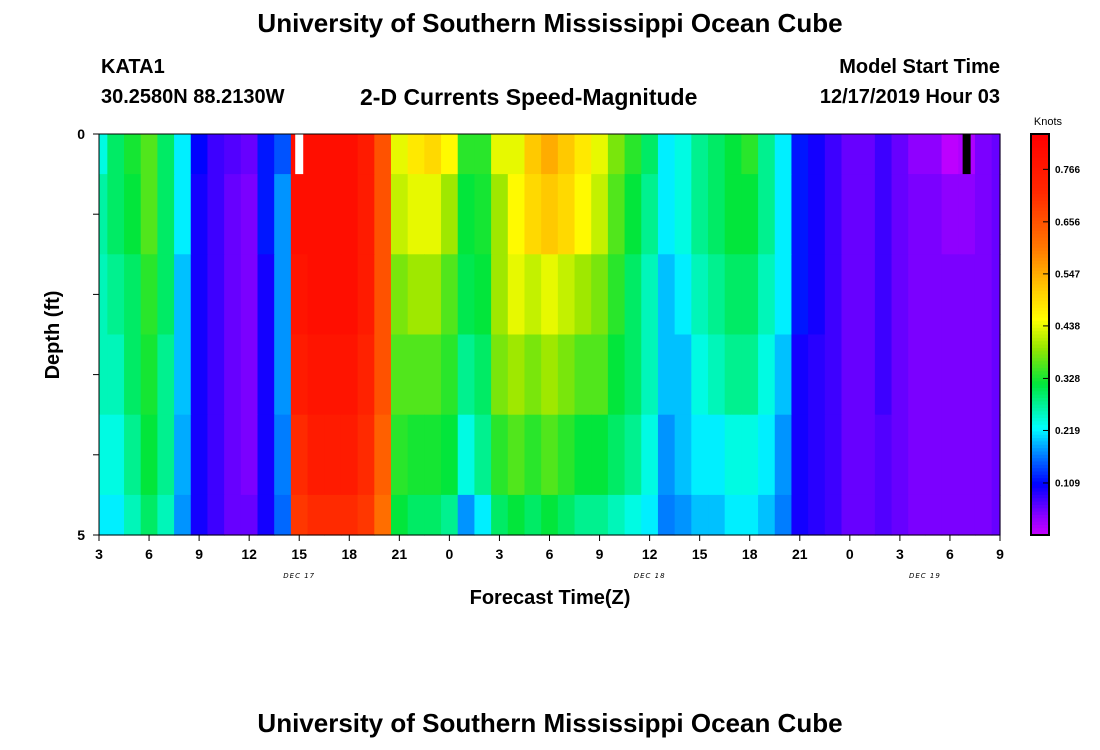  I want to click on x-tick-label: 9, so click(600, 554).